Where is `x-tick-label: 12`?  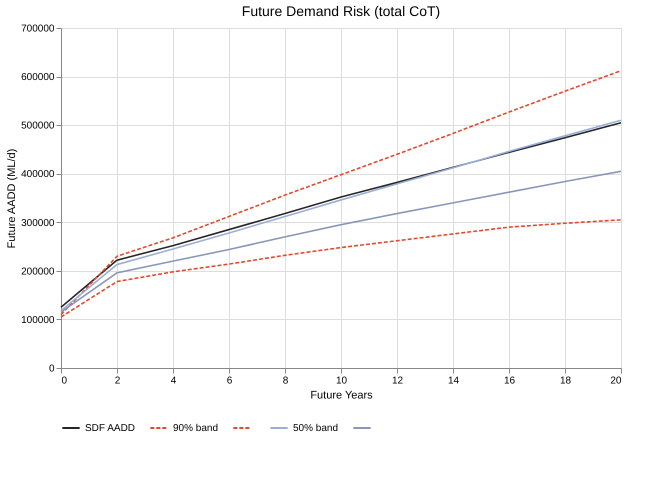 x-tick-label: 12 is located at coordinates (398, 381).